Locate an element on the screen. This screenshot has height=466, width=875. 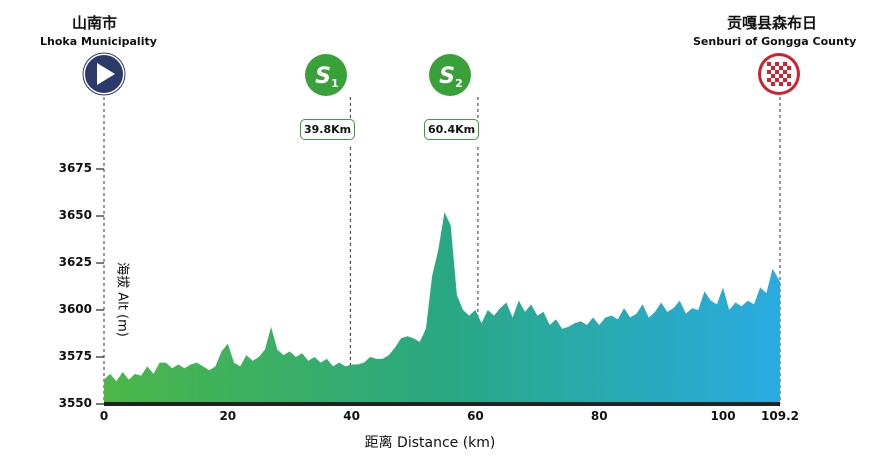
y-tick-label: 3600 is located at coordinates (75, 309).